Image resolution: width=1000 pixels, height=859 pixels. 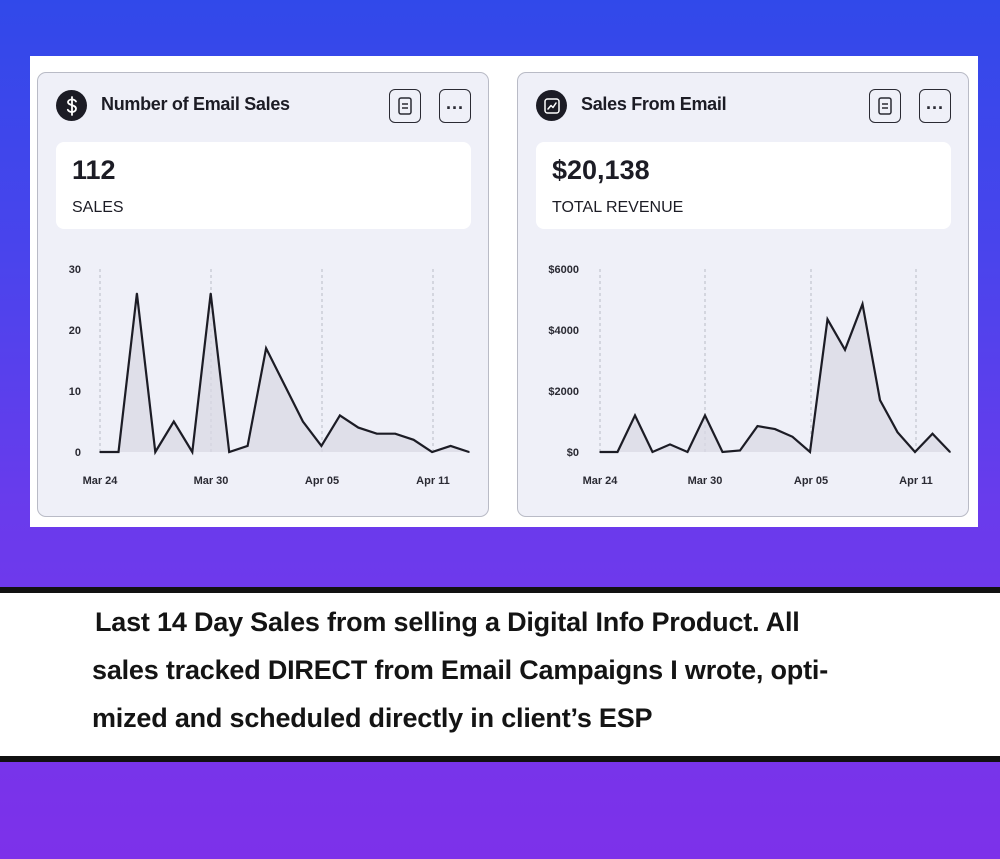 What do you see at coordinates (75, 270) in the screenshot?
I see `y-tick-label: 30` at bounding box center [75, 270].